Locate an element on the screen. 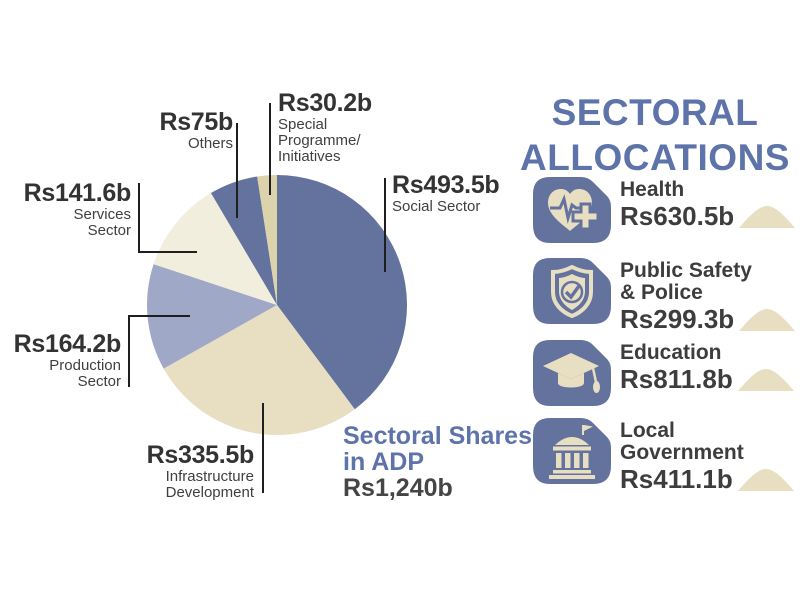 This screenshot has width=800, height=600. allocation-label: Health is located at coordinates (652, 189).